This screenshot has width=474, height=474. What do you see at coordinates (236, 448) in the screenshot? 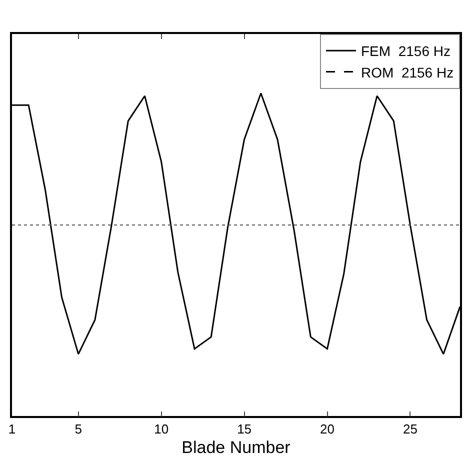
I see `x-axis-title: Blade Number` at bounding box center [236, 448].